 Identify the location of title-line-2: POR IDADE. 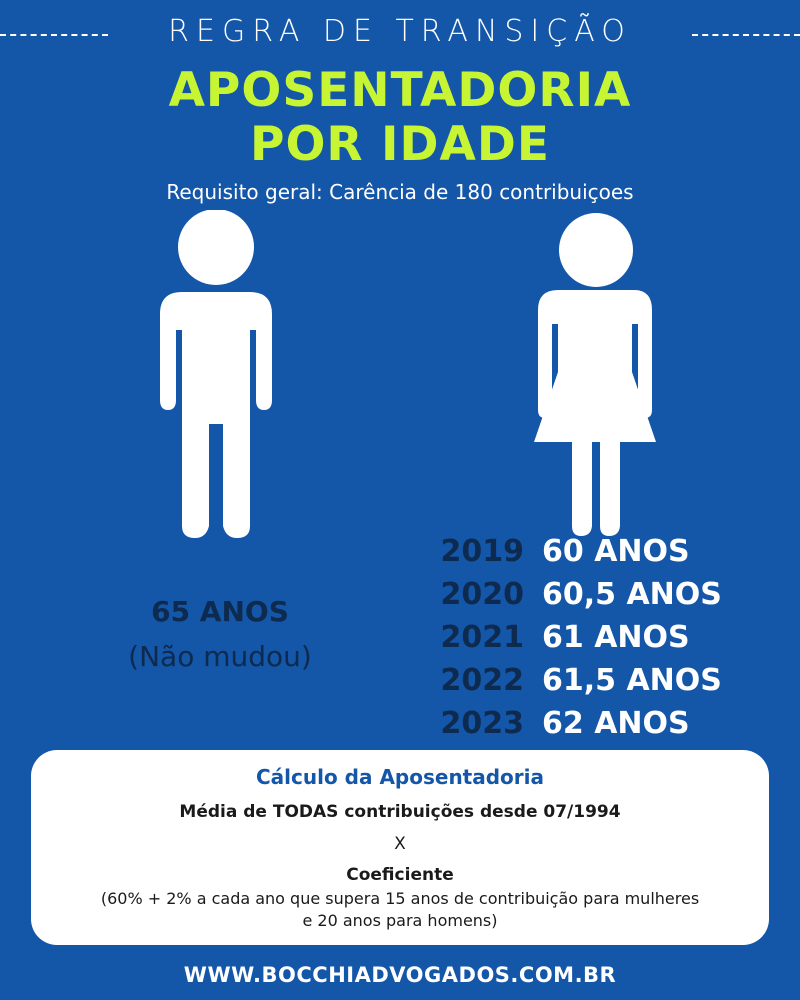
(400, 144).